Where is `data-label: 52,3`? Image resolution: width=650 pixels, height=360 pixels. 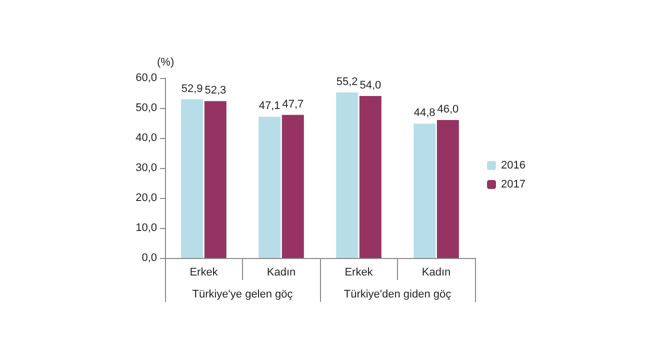 data-label: 52,3 is located at coordinates (215, 90).